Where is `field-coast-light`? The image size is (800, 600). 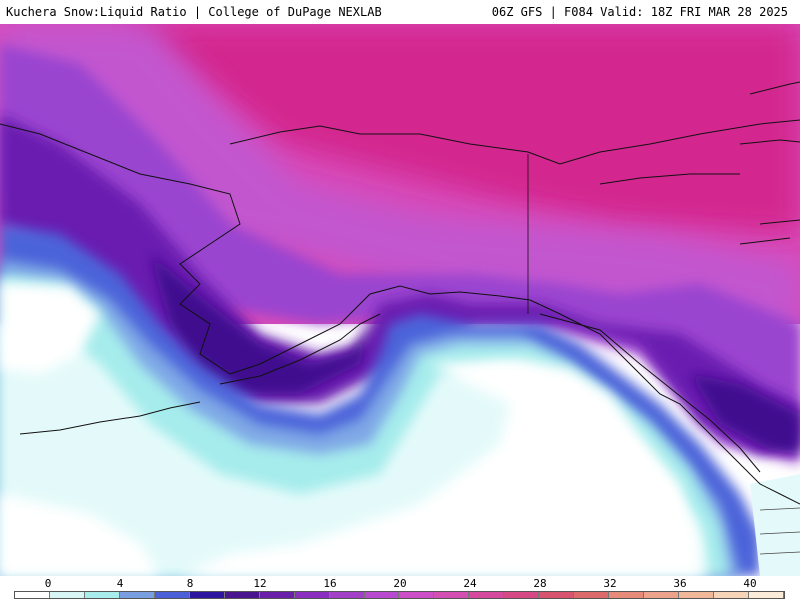 field-coast-light is located at coordinates (775, 525).